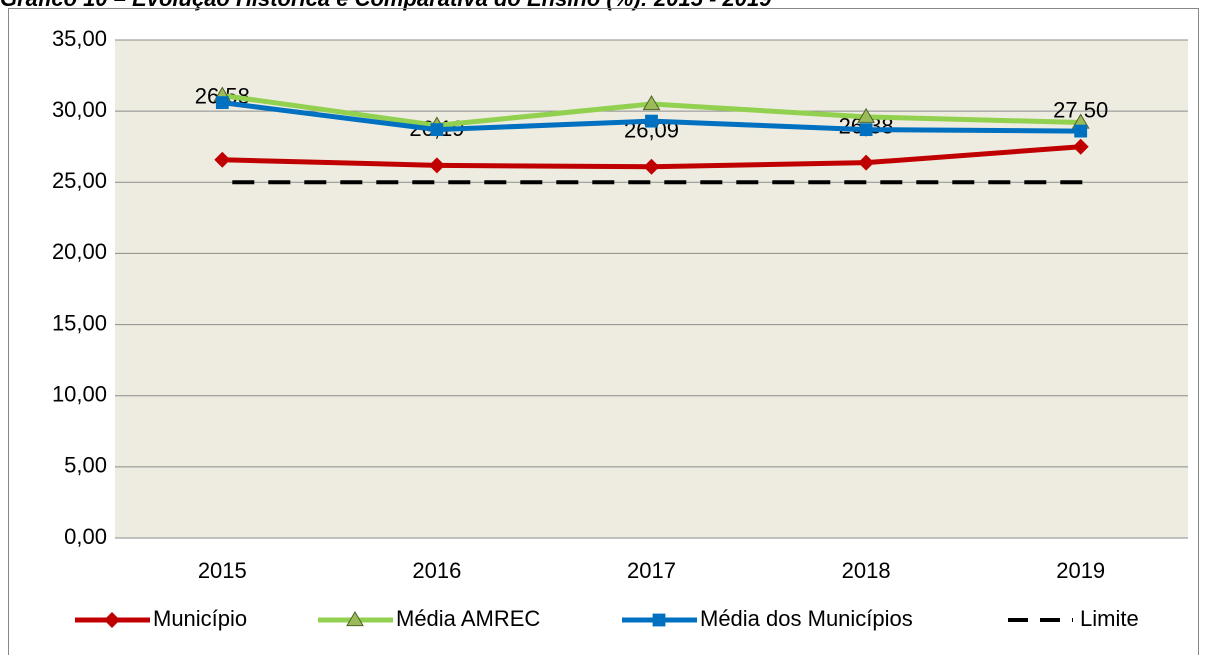 This screenshot has height=655, width=1206. What do you see at coordinates (79, 394) in the screenshot?
I see `y-tick-label: 10,00` at bounding box center [79, 394].